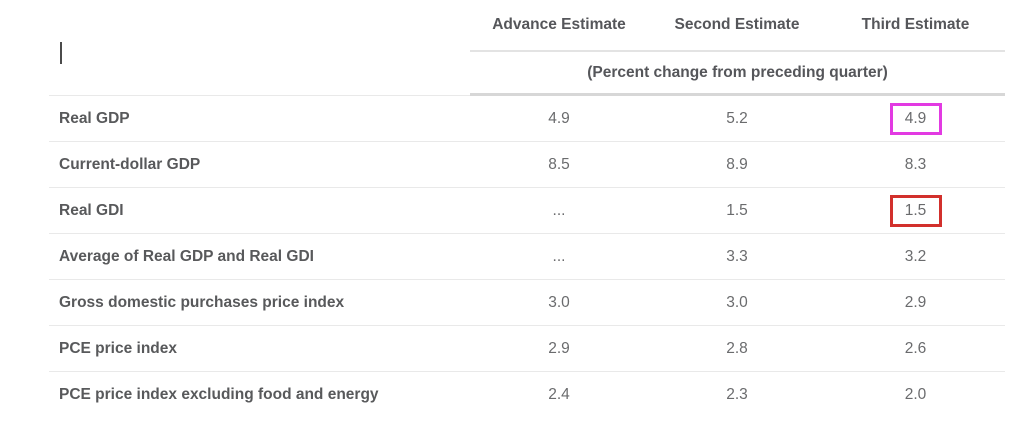 This screenshot has height=430, width=1023. I want to click on red-highlight-box: 1.5, so click(915, 210).